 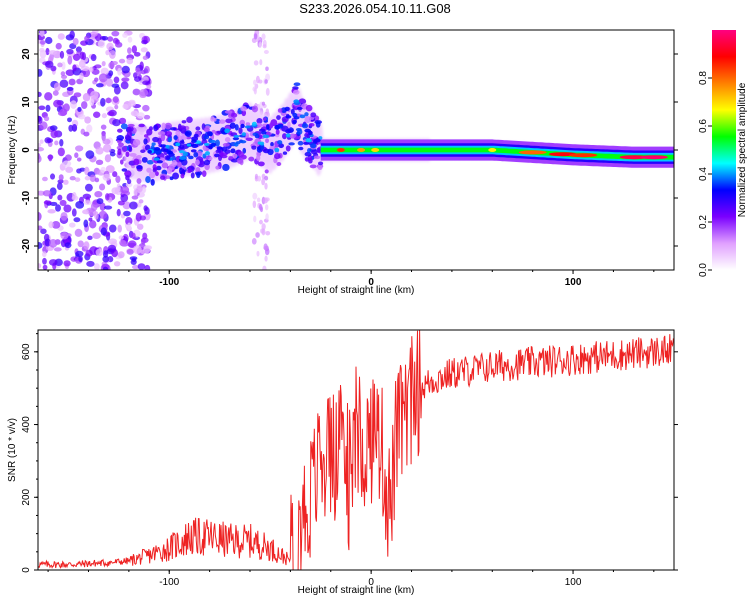 What do you see at coordinates (26, 245) in the screenshot?
I see `spectrogram-y-tick-label: -20` at bounding box center [26, 245].